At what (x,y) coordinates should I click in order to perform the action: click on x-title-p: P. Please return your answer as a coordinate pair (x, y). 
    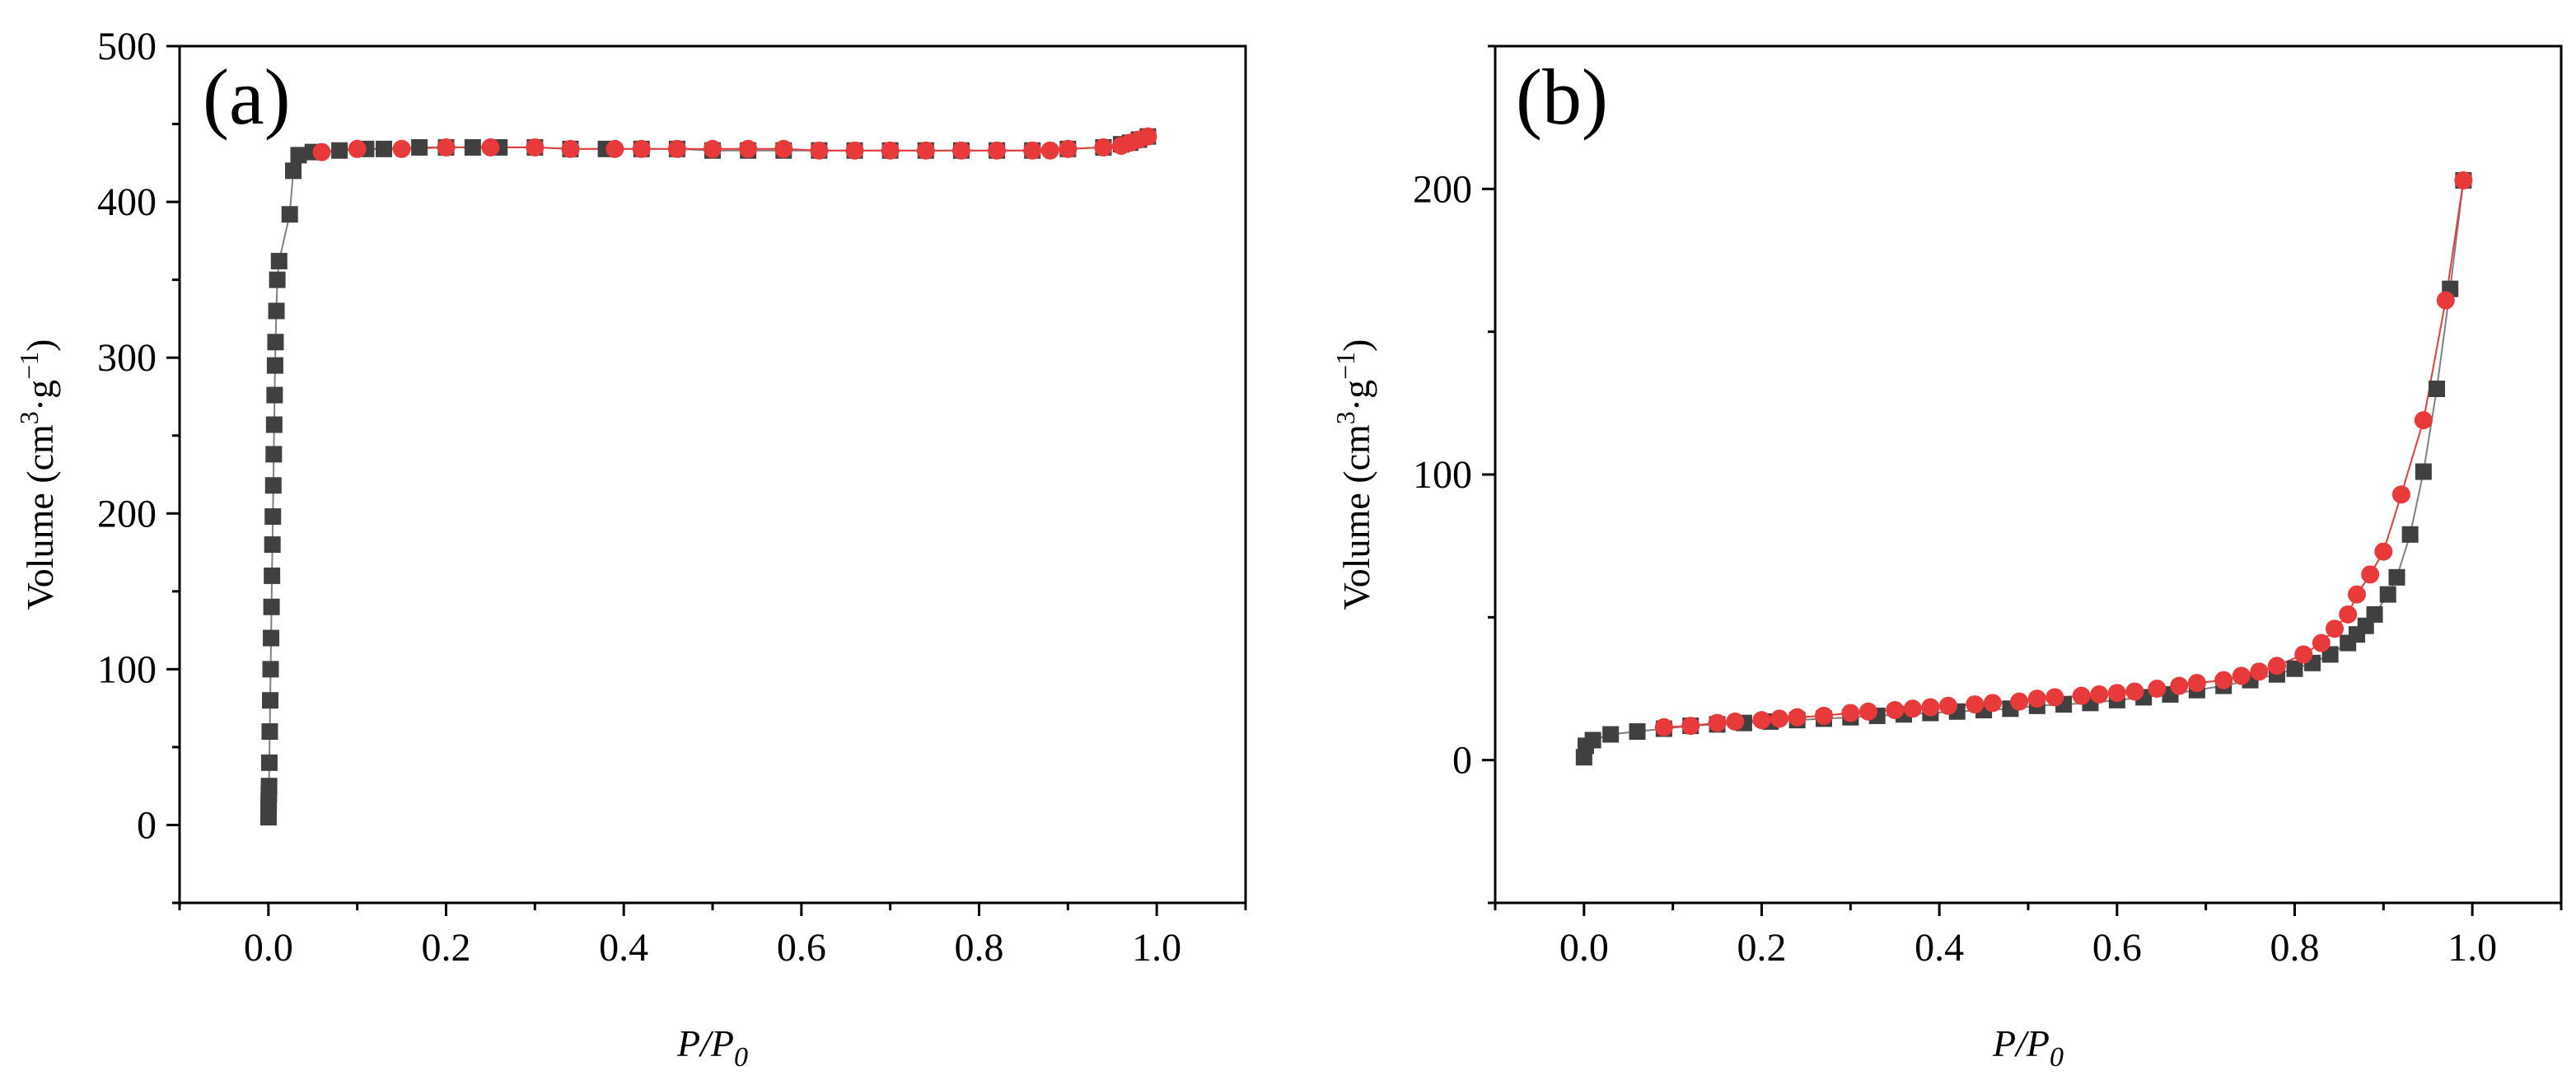
    Looking at the image, I should click on (688, 1043).